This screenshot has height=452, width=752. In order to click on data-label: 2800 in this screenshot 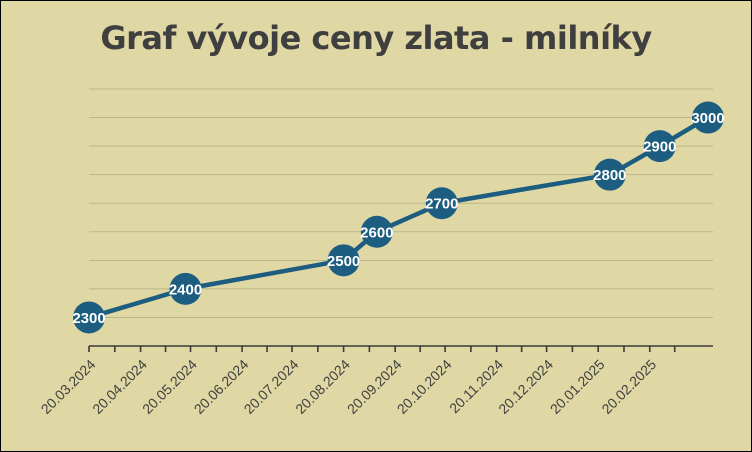, I will do `click(609, 175)`.